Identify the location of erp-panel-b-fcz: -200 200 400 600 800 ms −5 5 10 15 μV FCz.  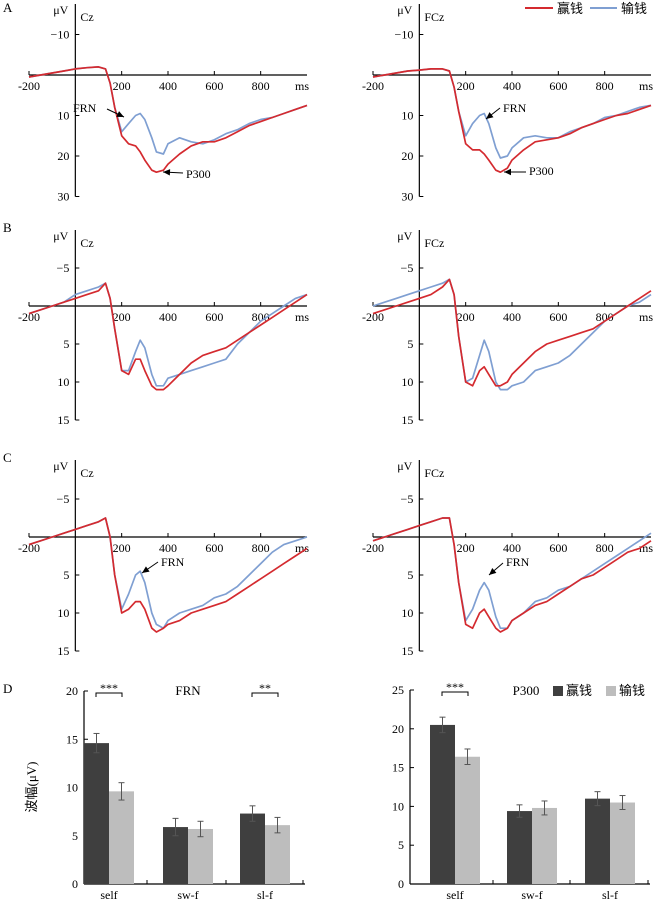
(507, 328).